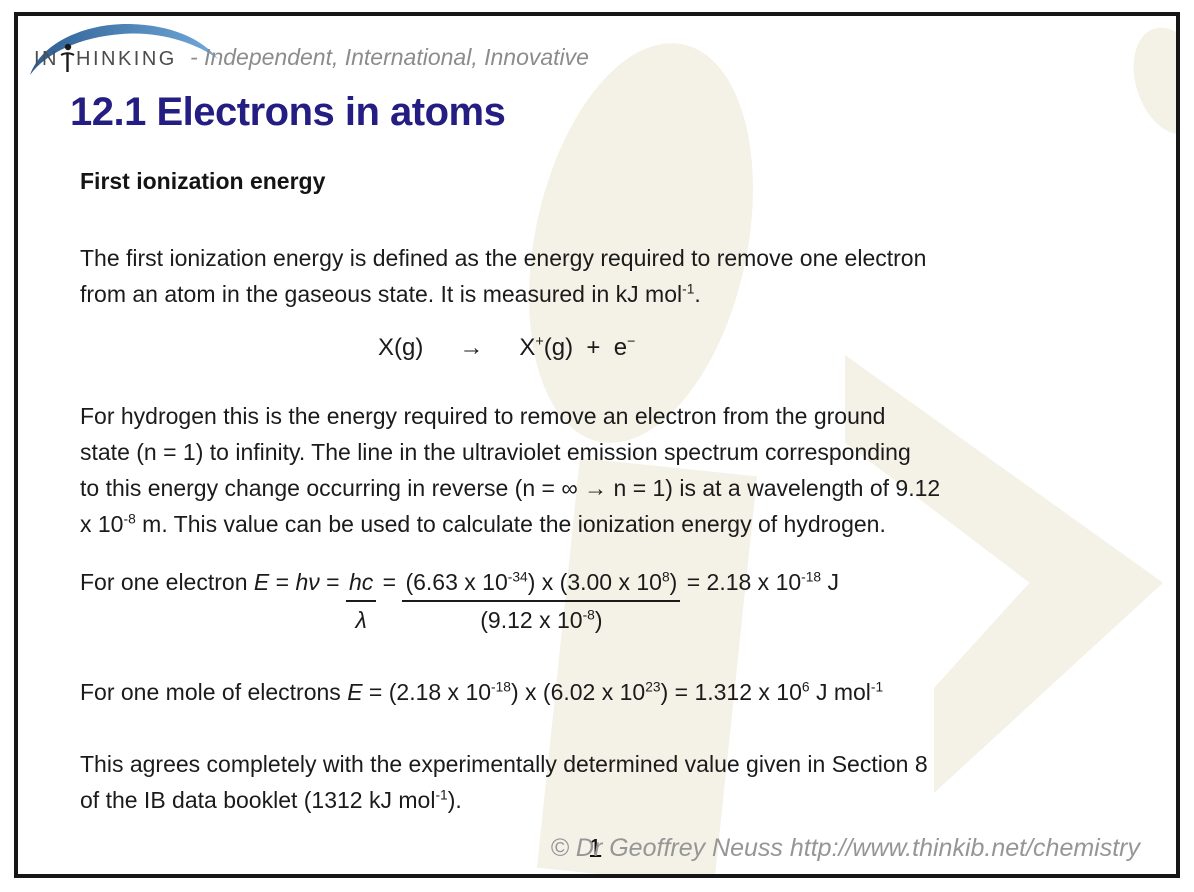 Image resolution: width=1194 pixels, height=892 pixels. What do you see at coordinates (577, 347) in the screenshot?
I see `equation-rhs: X+(g) + e−` at bounding box center [577, 347].